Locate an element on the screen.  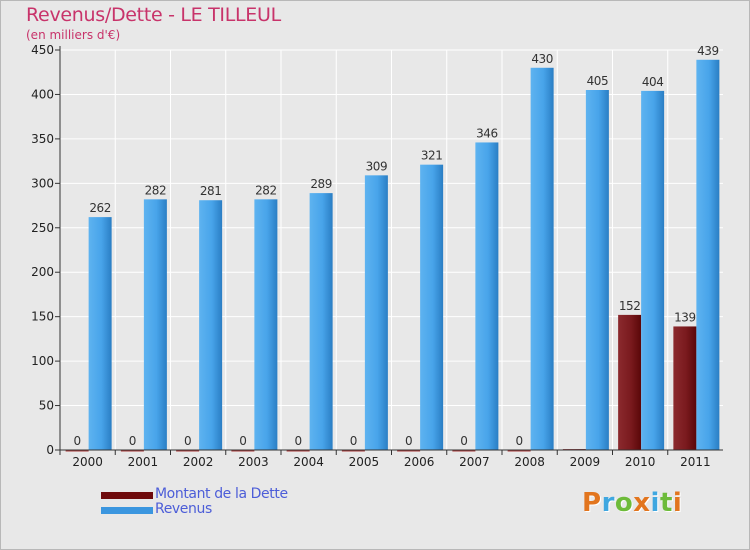
bar-revenus-2009 is located at coordinates (597, 270).